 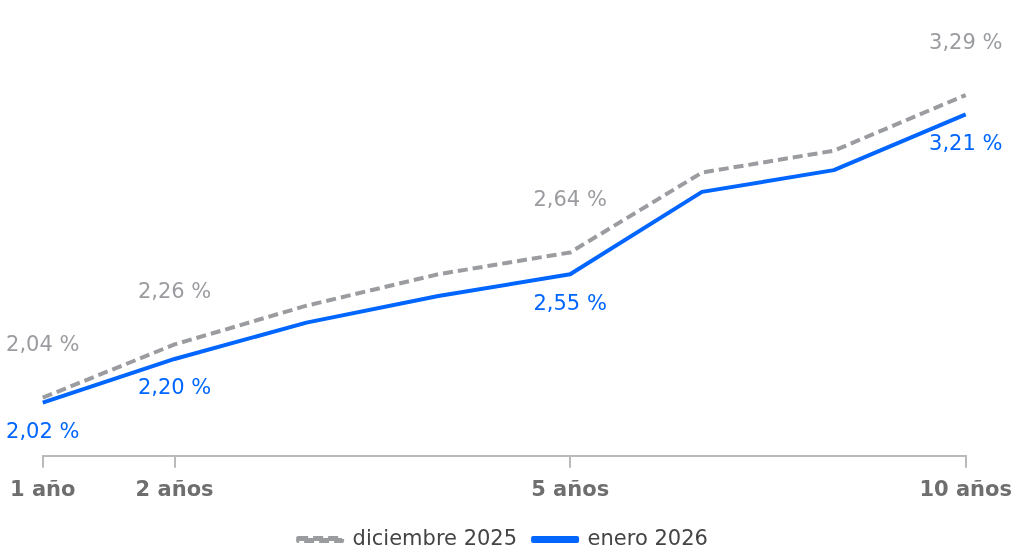 I want to click on data-label: 2,26 %, so click(x=174, y=290).